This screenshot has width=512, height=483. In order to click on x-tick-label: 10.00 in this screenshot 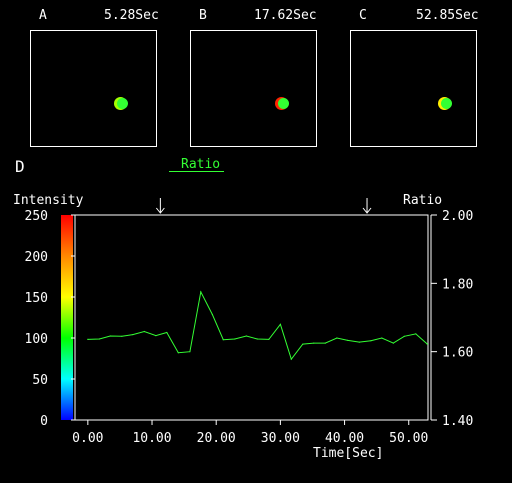, I will do `click(151, 438)`.